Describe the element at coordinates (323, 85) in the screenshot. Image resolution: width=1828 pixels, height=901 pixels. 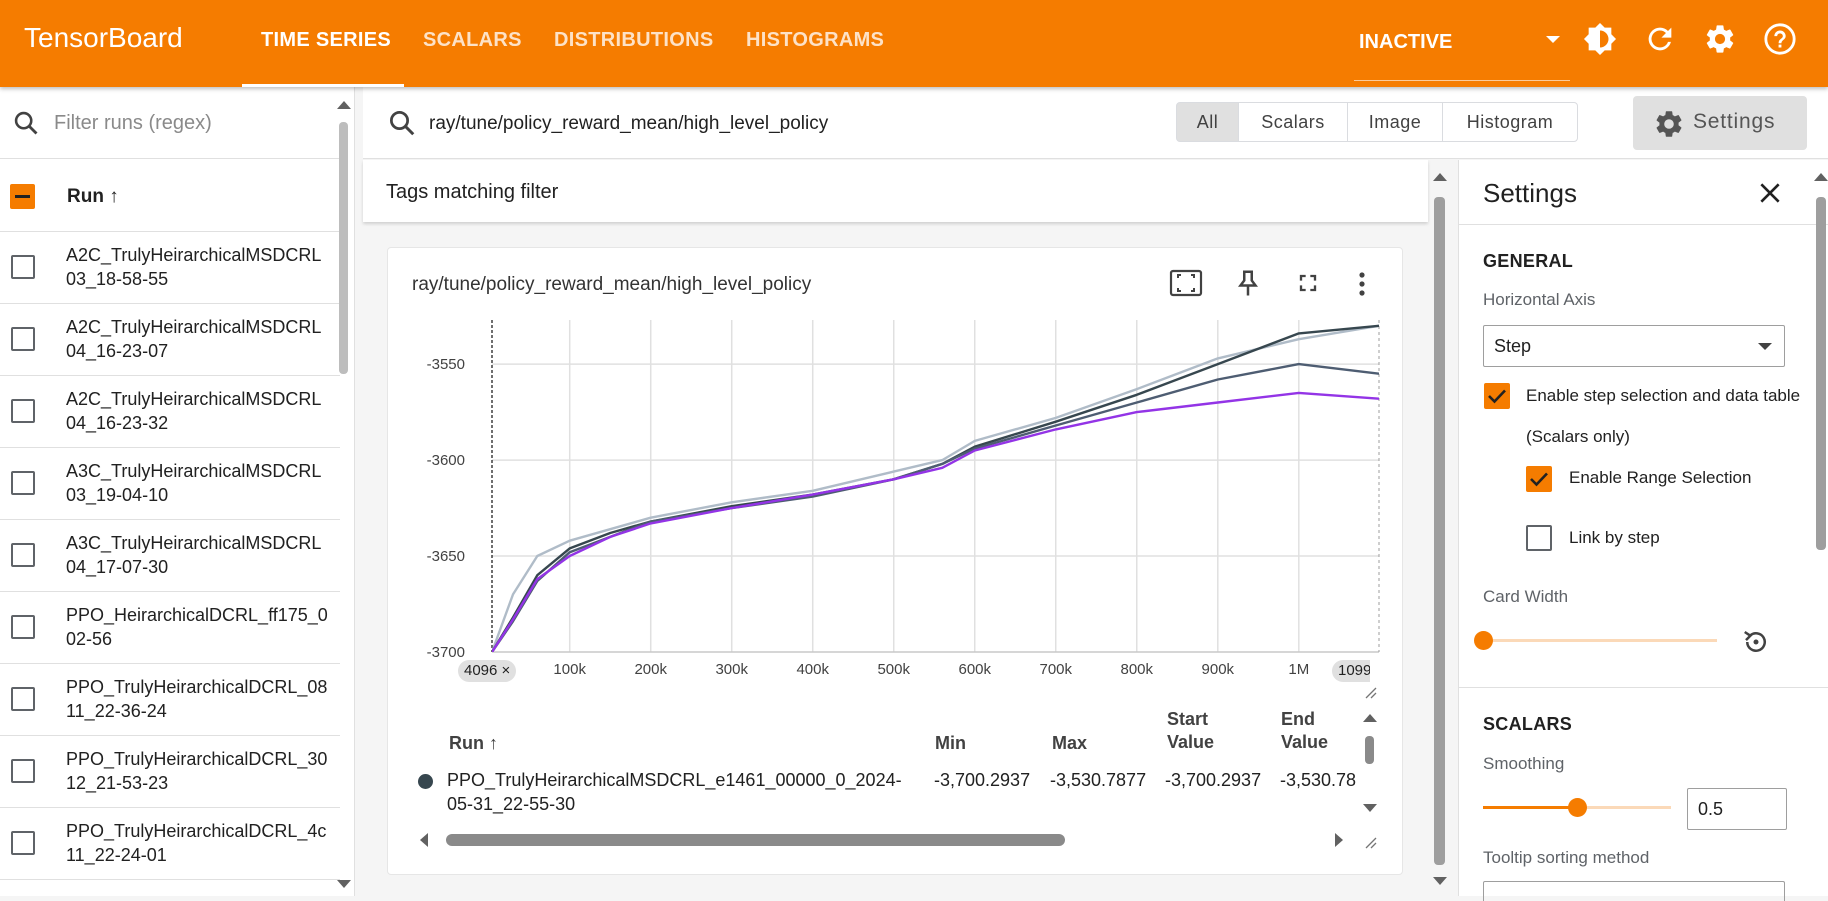
I see `active-tab-indicator` at that location.